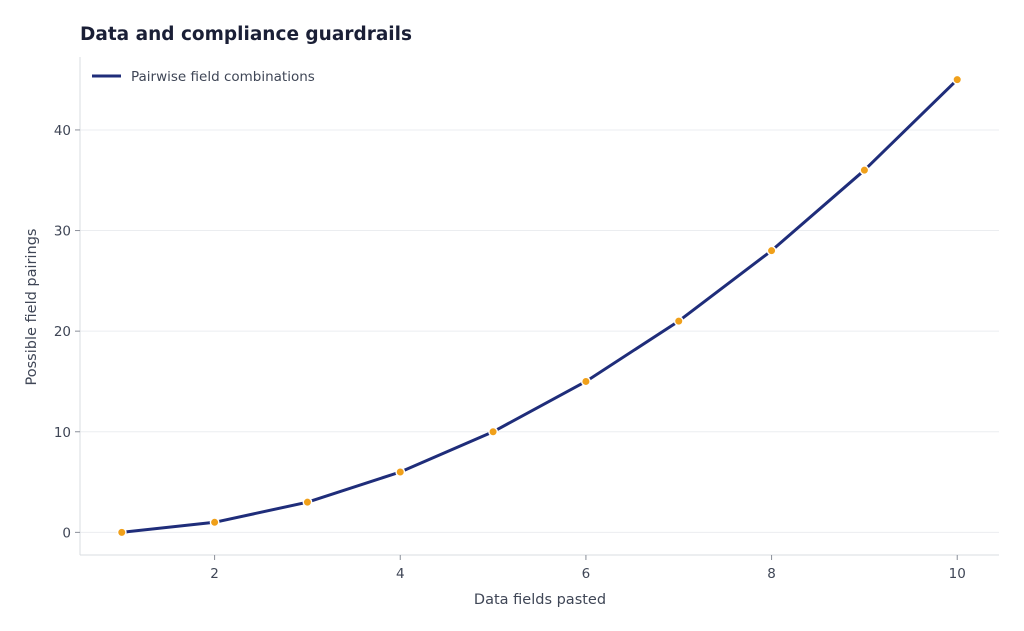  I want to click on y-tick-label-1: 10, so click(62, 433).